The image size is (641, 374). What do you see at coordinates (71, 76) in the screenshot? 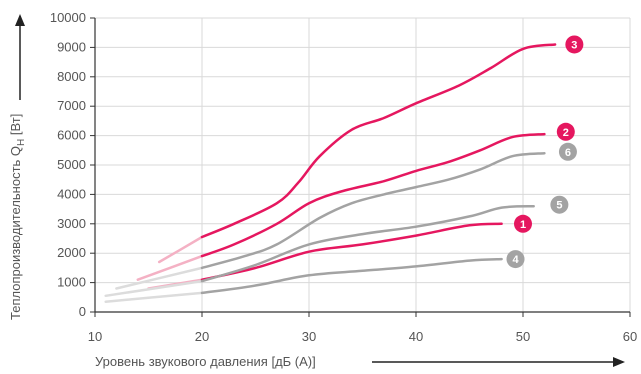
I see `y-tick-label: 8000` at bounding box center [71, 76].